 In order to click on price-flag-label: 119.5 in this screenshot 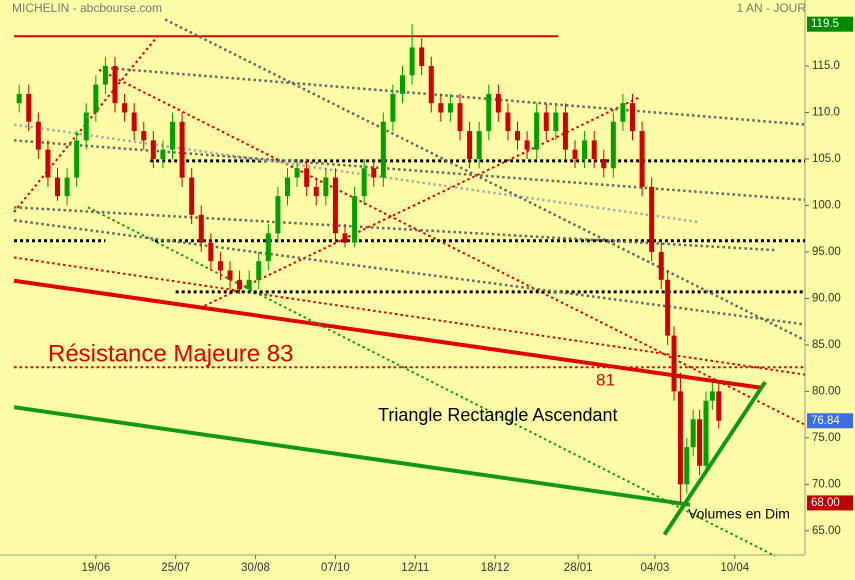, I will do `click(825, 24)`.